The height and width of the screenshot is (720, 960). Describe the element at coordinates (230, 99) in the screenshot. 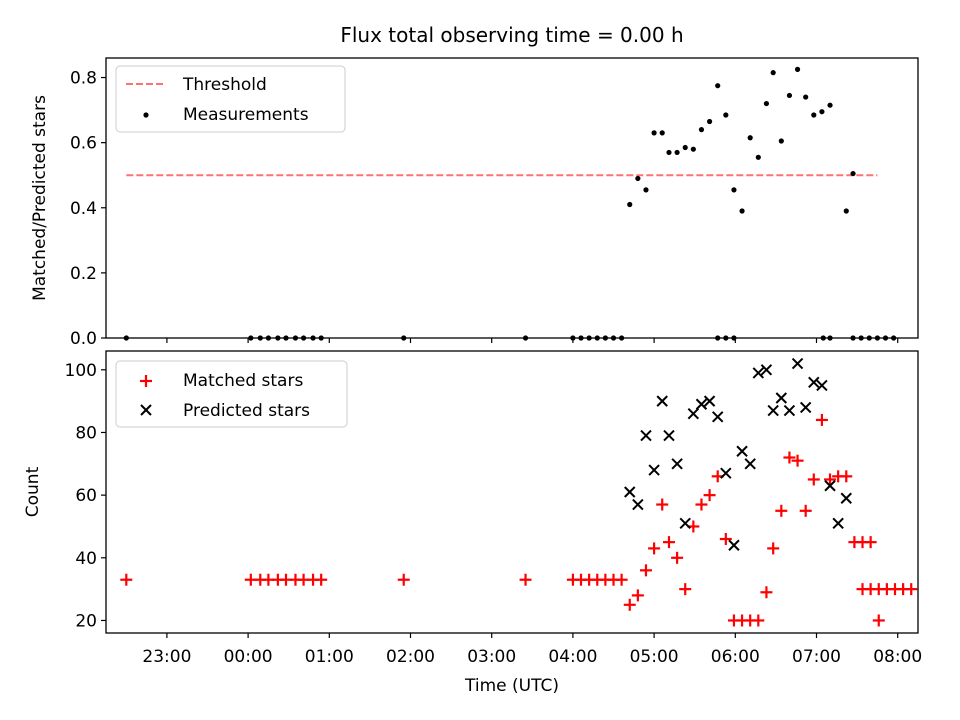

I see `top-legend: Threshold Measurements` at that location.